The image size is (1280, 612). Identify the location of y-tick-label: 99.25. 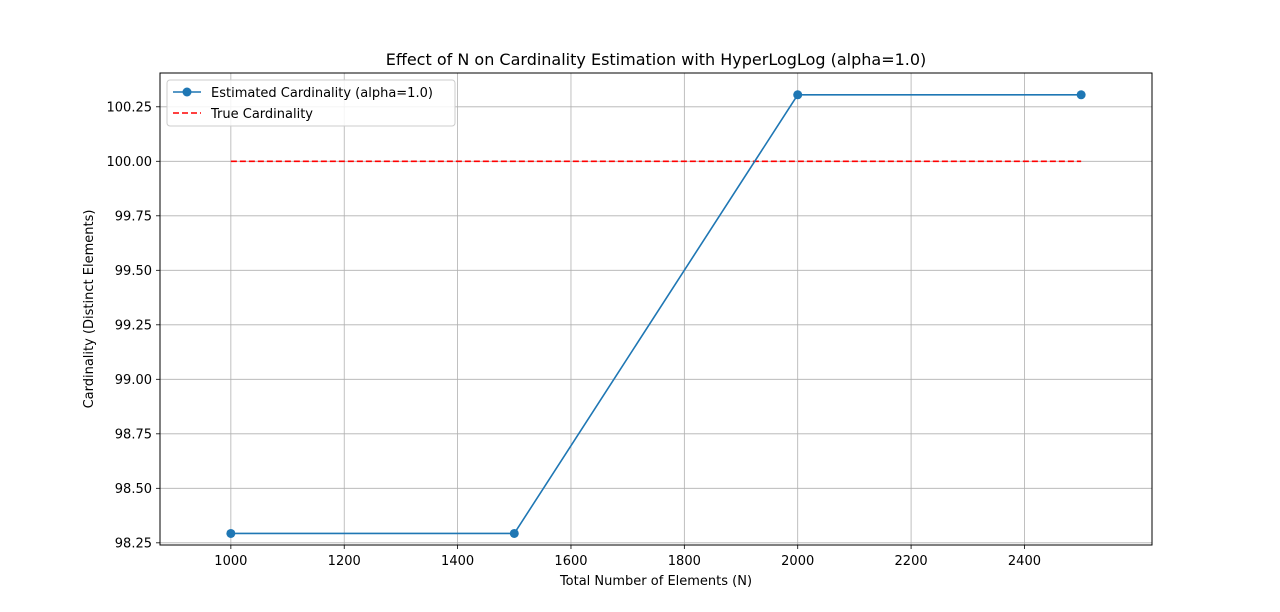
(133, 325).